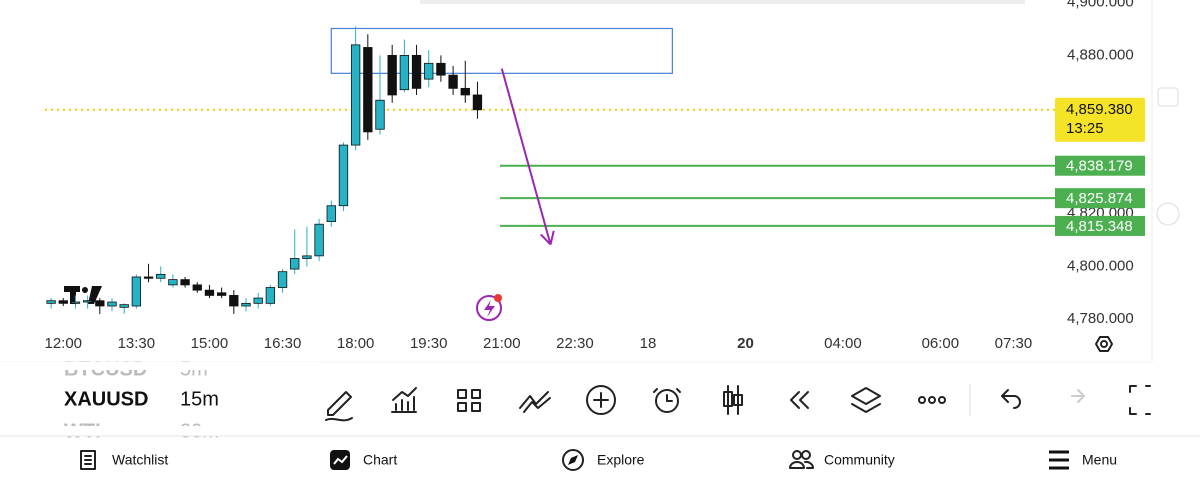 The image size is (1200, 490). What do you see at coordinates (799, 400) in the screenshot?
I see `replay` at bounding box center [799, 400].